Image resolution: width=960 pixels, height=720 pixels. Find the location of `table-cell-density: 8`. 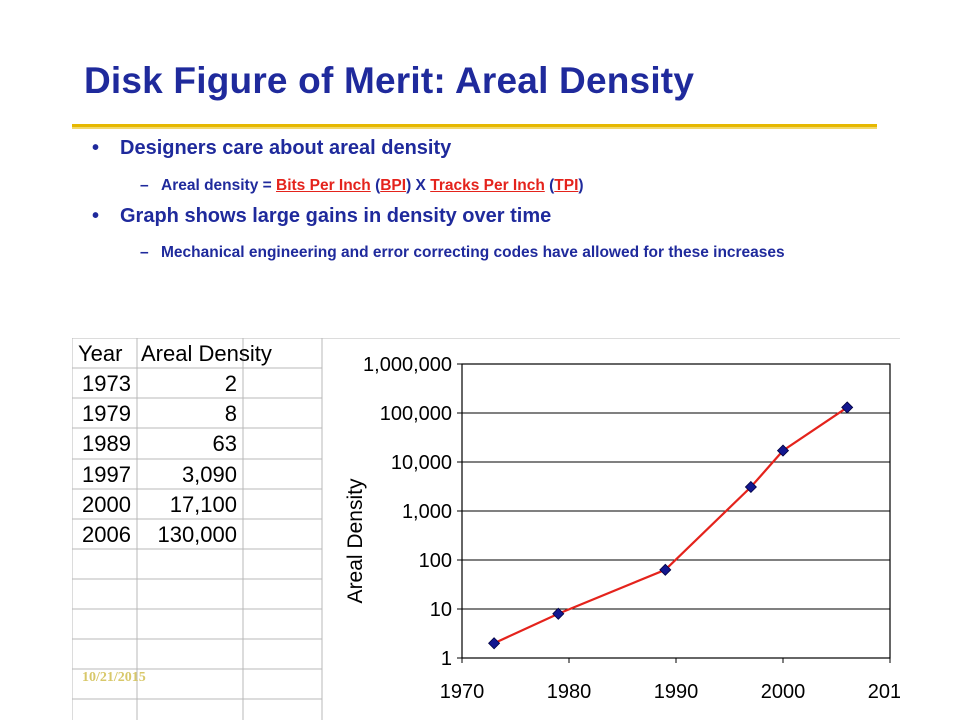

table-cell-density: 8 is located at coordinates (231, 413).